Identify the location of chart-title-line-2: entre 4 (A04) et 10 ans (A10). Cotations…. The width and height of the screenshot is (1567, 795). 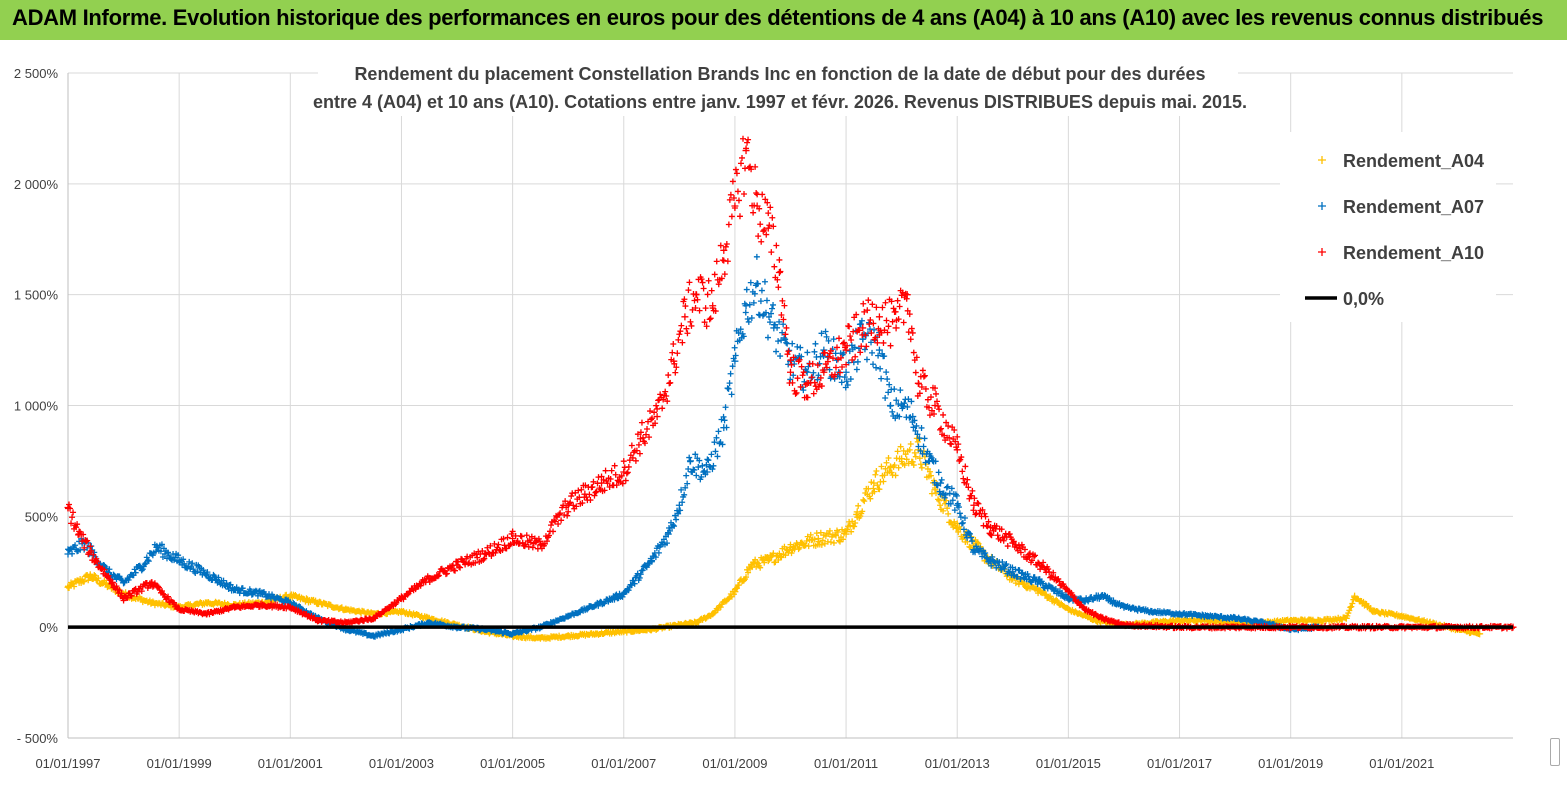
(780, 102).